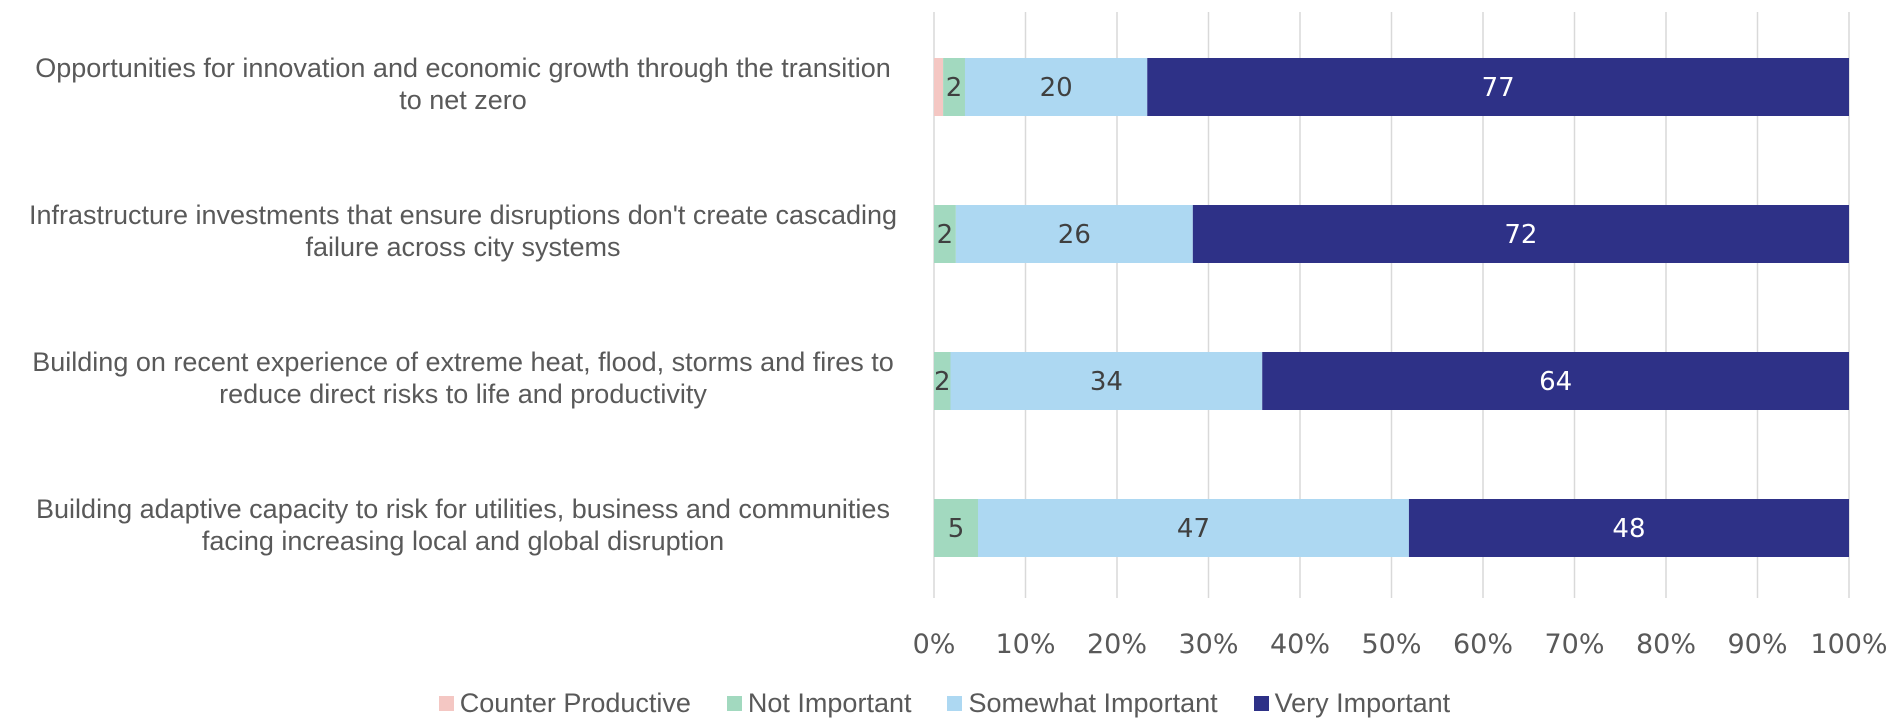 This screenshot has width=1889, height=719. Describe the element at coordinates (829, 703) in the screenshot. I see `legend-label: Not Important` at that location.